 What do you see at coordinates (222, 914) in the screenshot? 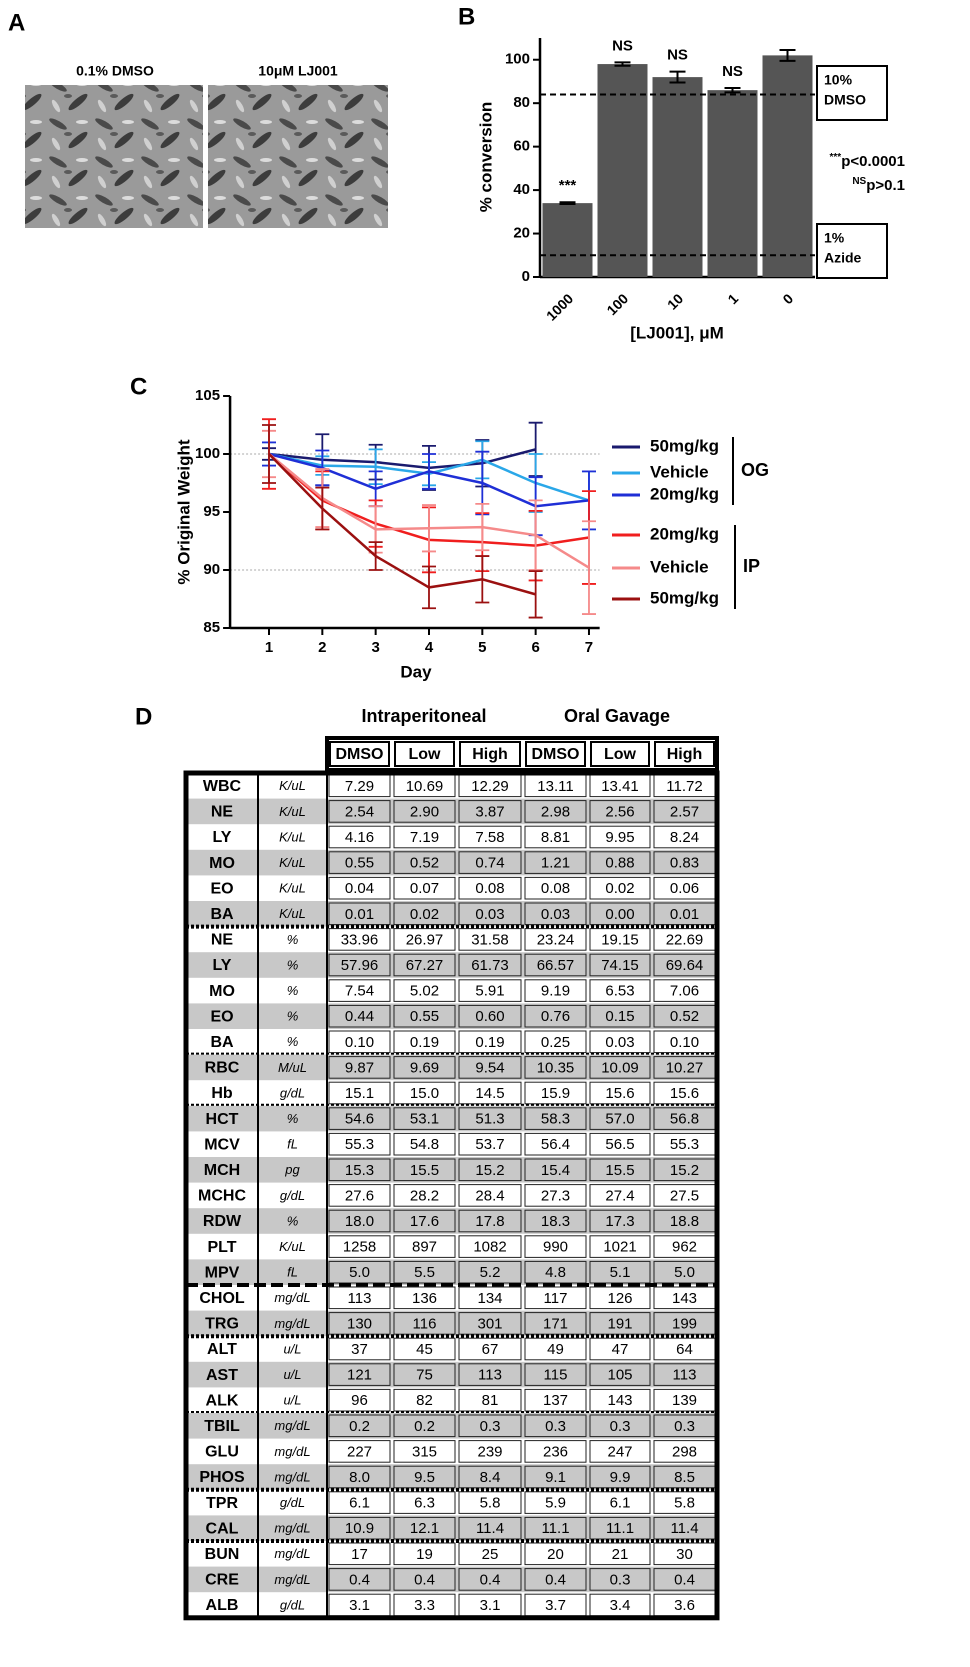
I see `row-label: BA` at bounding box center [222, 914].